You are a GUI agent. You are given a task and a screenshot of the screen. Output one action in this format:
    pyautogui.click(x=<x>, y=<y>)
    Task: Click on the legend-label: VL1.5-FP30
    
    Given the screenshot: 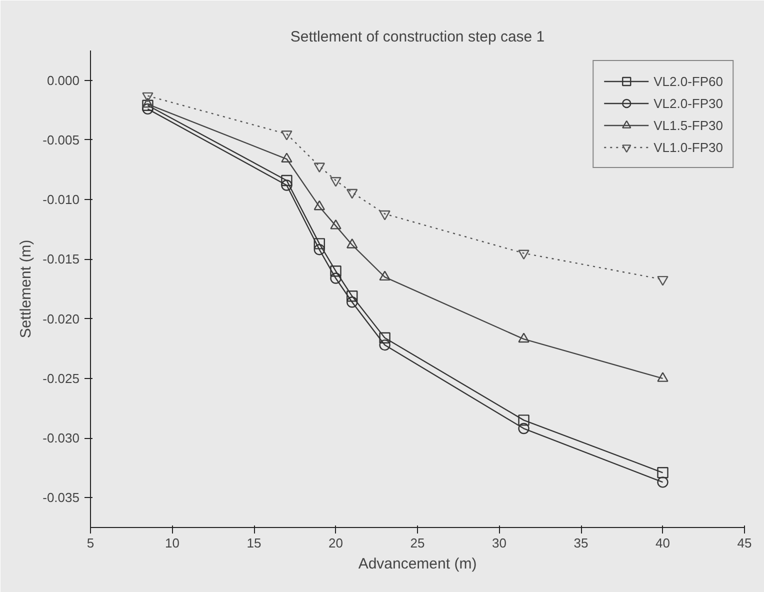 What is the action you would take?
    pyautogui.click(x=688, y=125)
    